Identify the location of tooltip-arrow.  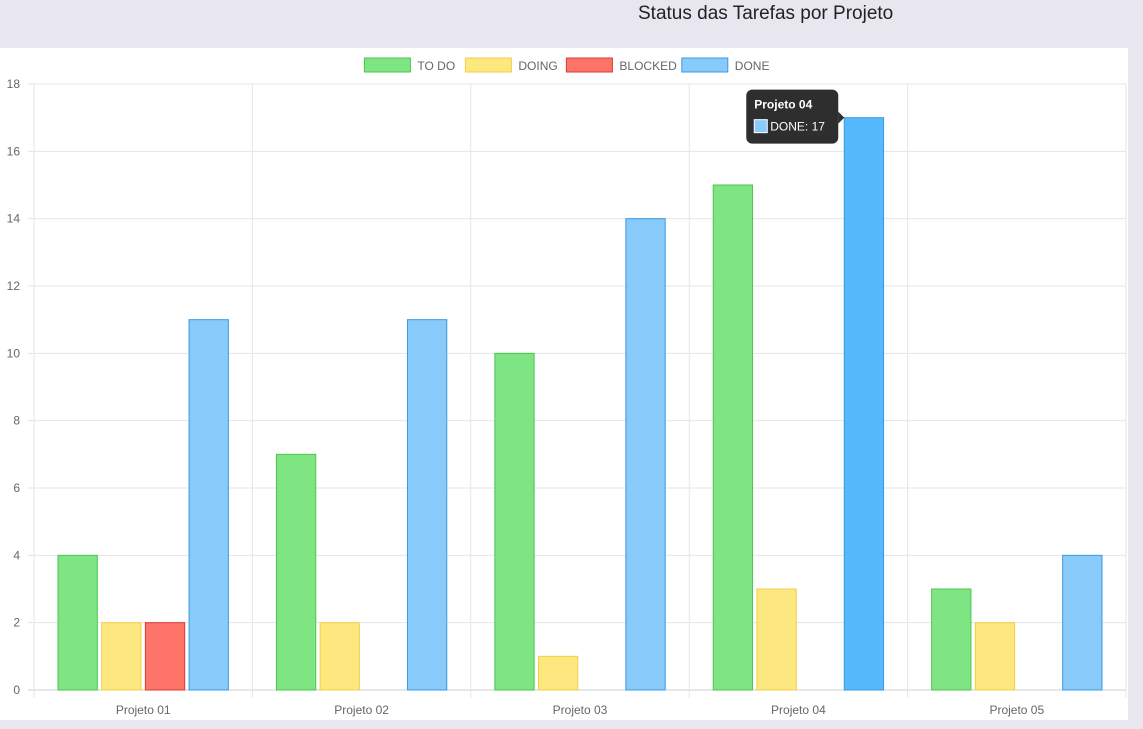
(841, 117).